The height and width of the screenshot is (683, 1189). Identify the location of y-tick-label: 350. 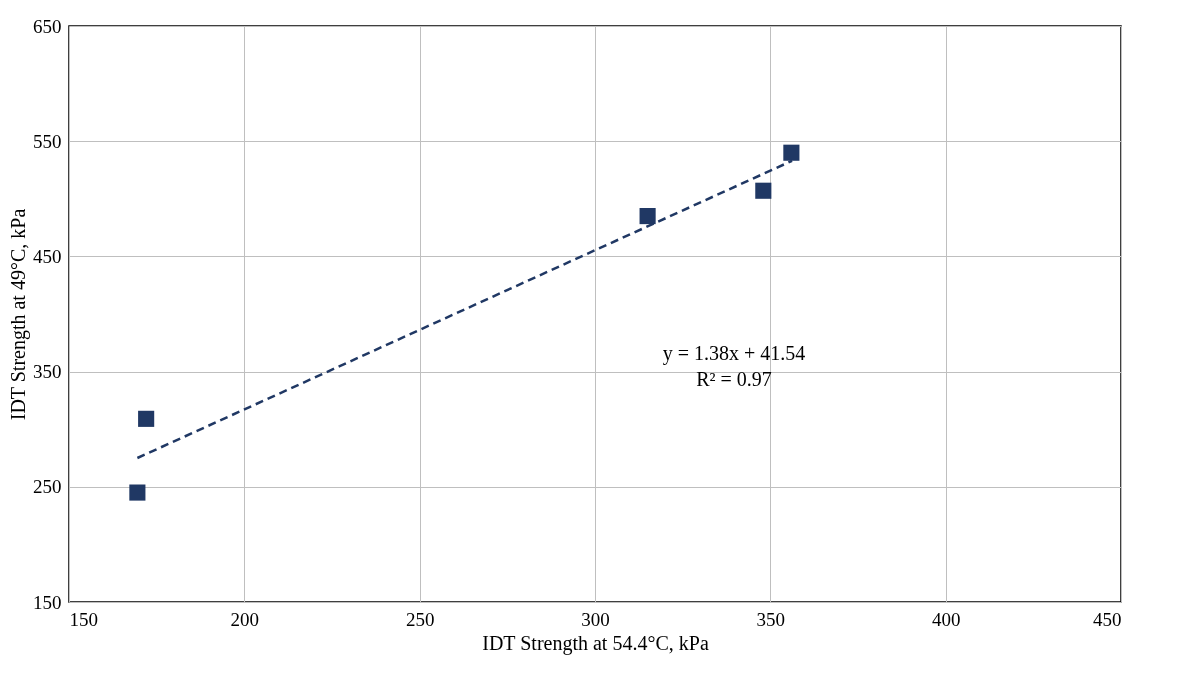
(47, 372).